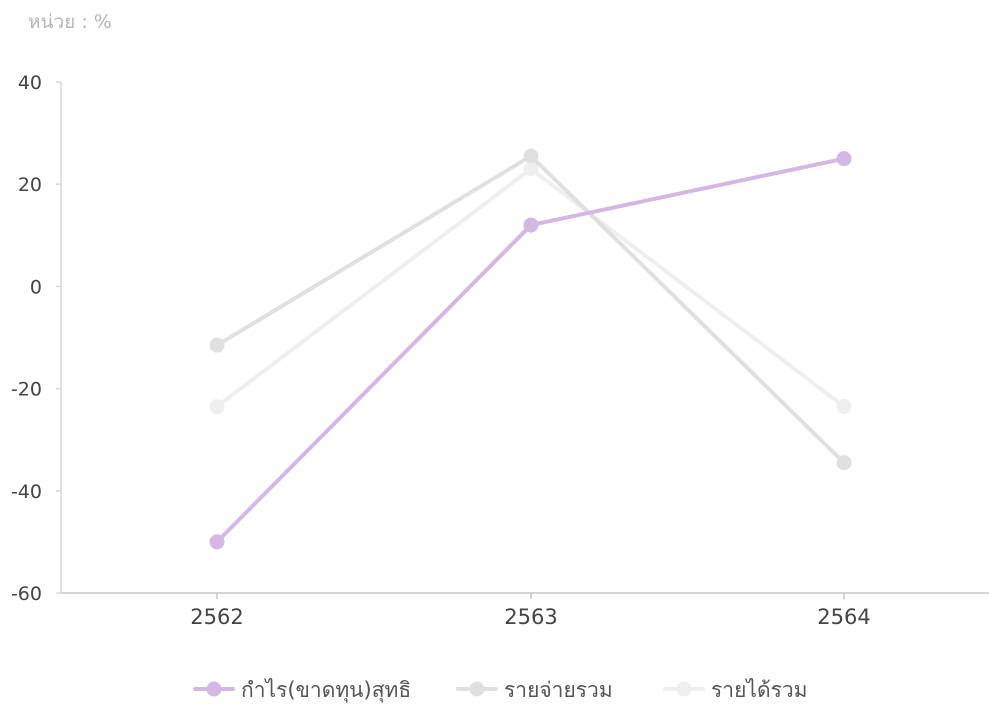  I want to click on unit-label: หน่วย : %, so click(70, 22).